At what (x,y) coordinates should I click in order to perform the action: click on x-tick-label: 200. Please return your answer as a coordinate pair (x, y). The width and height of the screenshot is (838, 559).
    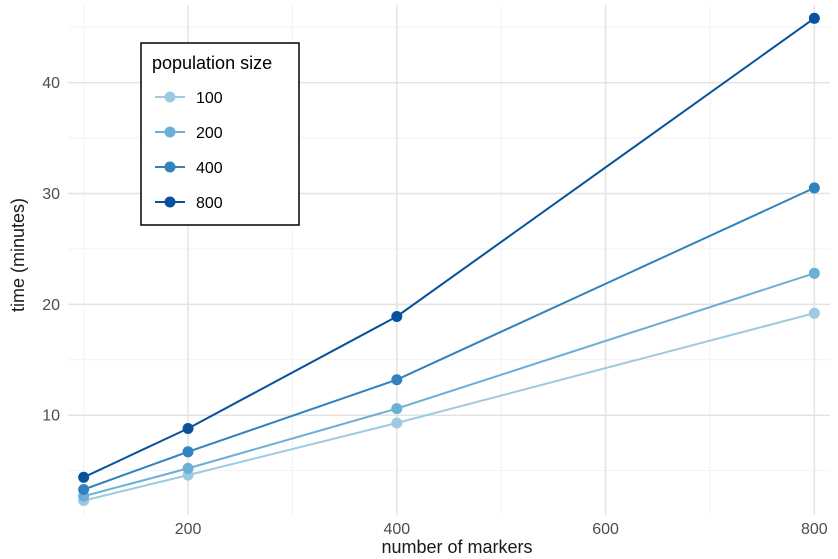
    Looking at the image, I should click on (188, 529).